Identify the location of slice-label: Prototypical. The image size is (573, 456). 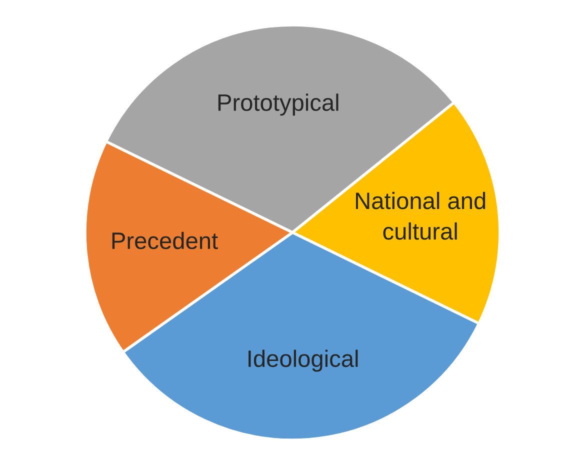
(278, 105).